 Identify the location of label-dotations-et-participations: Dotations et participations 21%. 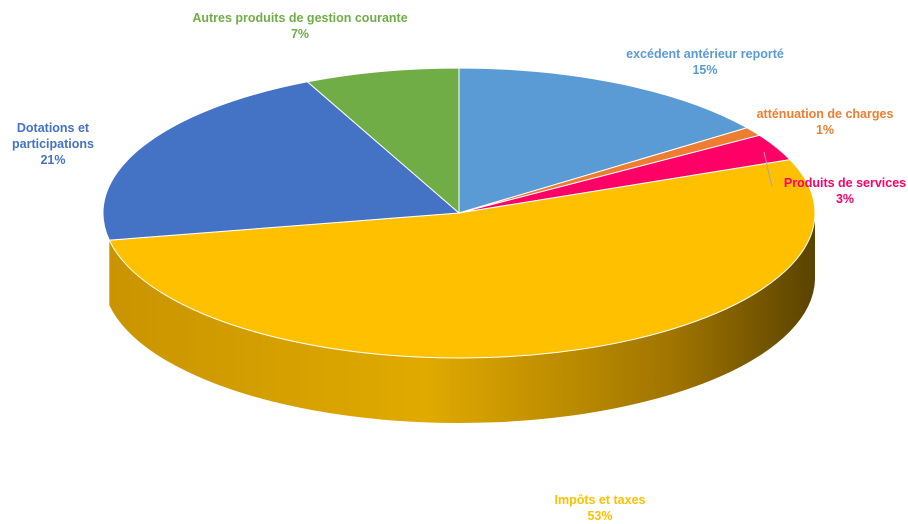
(54, 144).